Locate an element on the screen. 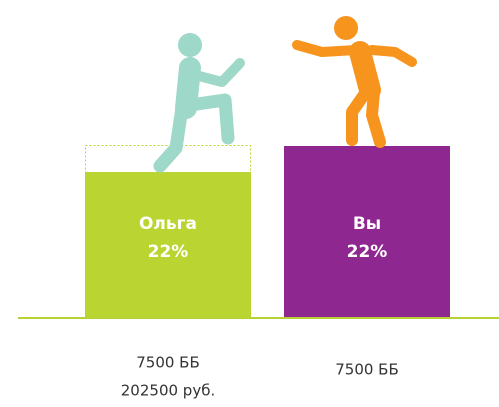  olga-bar is located at coordinates (168, 245).